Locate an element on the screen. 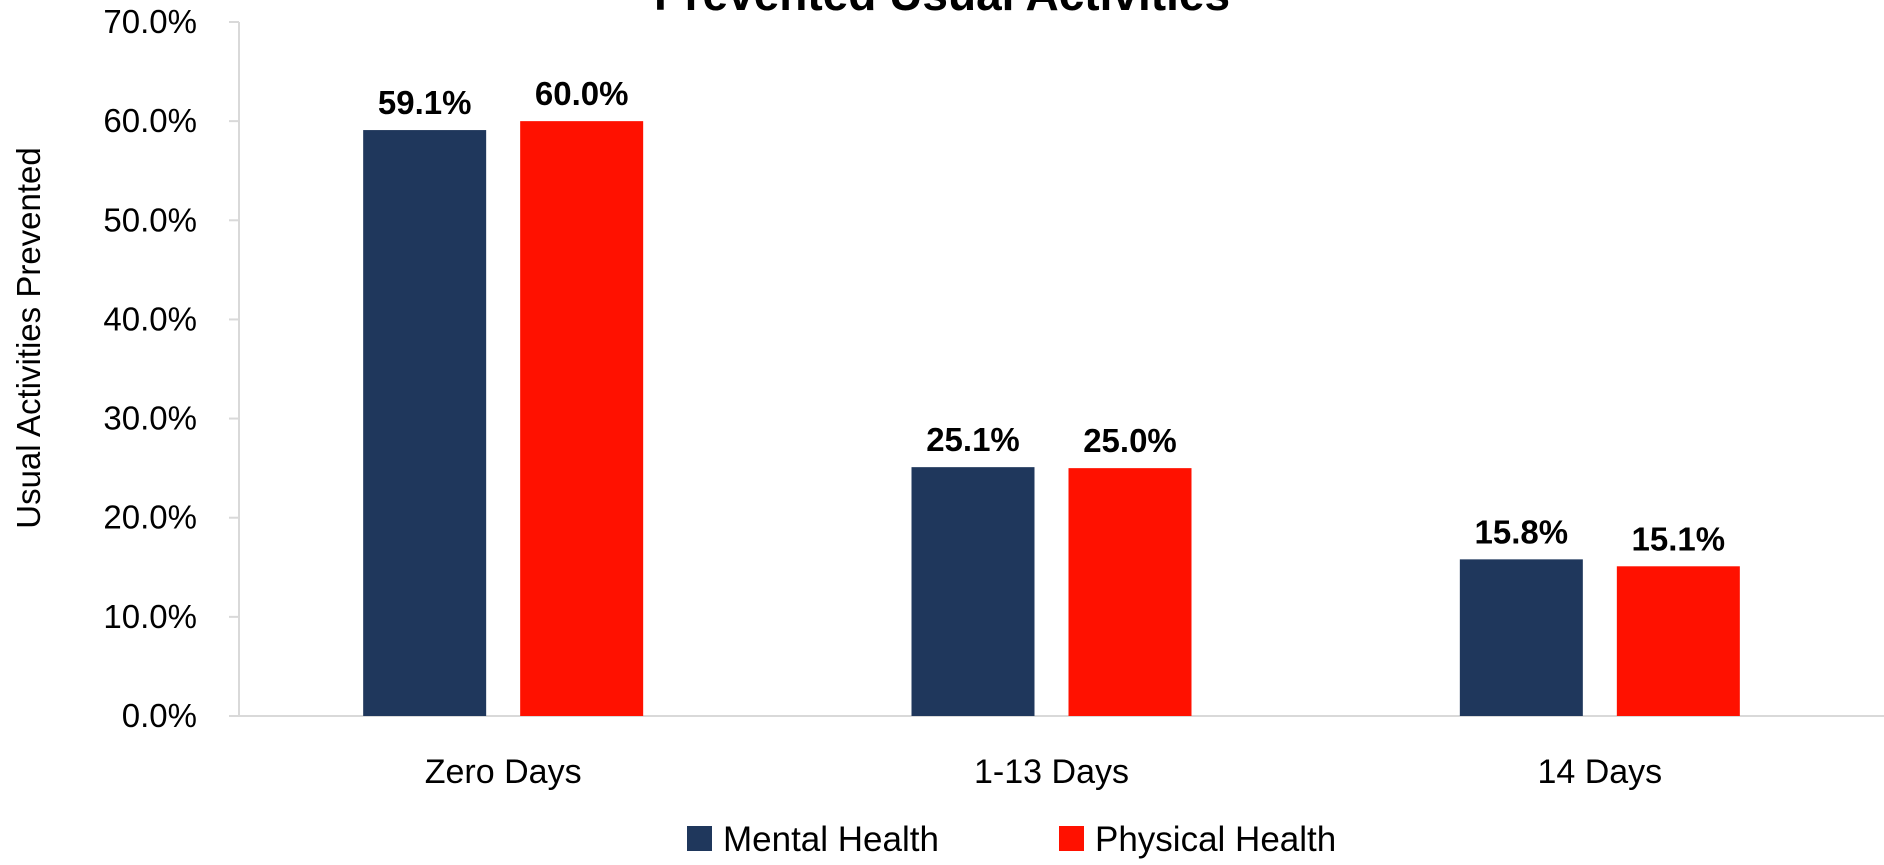  y-tick-label: 10.0% is located at coordinates (150, 616).